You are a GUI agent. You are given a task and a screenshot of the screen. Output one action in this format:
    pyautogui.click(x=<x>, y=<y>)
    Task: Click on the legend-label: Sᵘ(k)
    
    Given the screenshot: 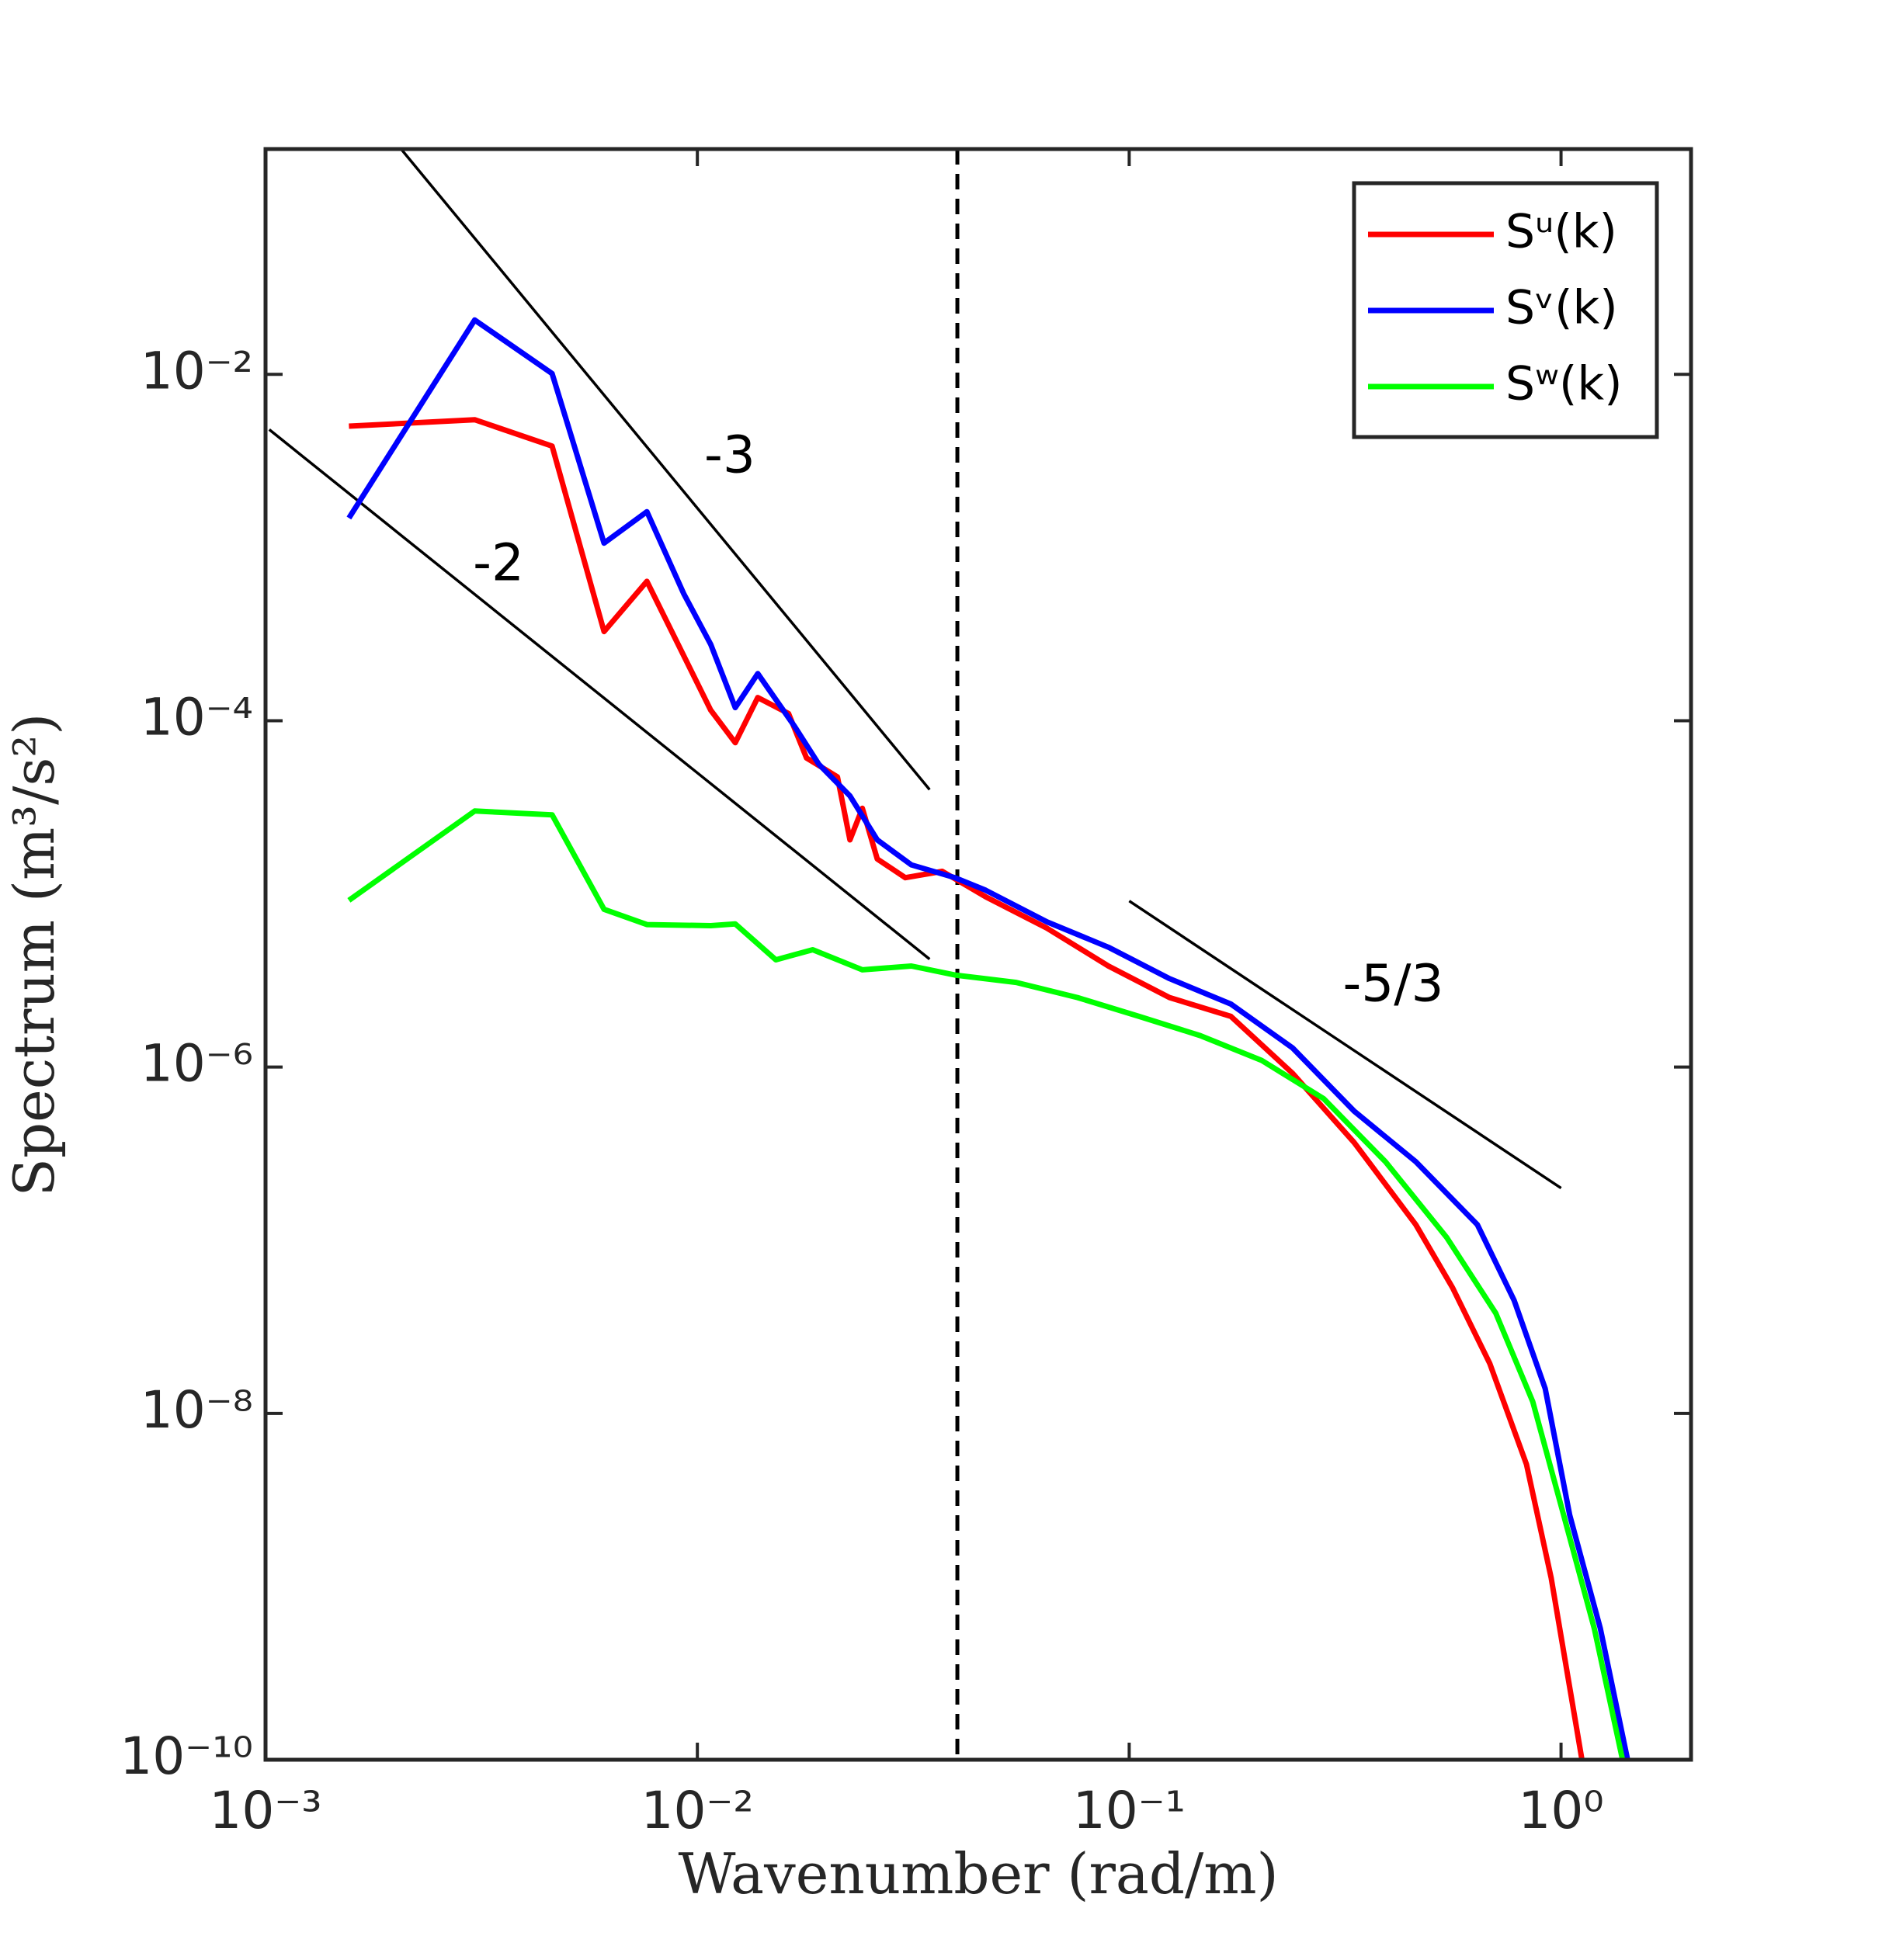 What is the action you would take?
    pyautogui.click(x=1561, y=232)
    